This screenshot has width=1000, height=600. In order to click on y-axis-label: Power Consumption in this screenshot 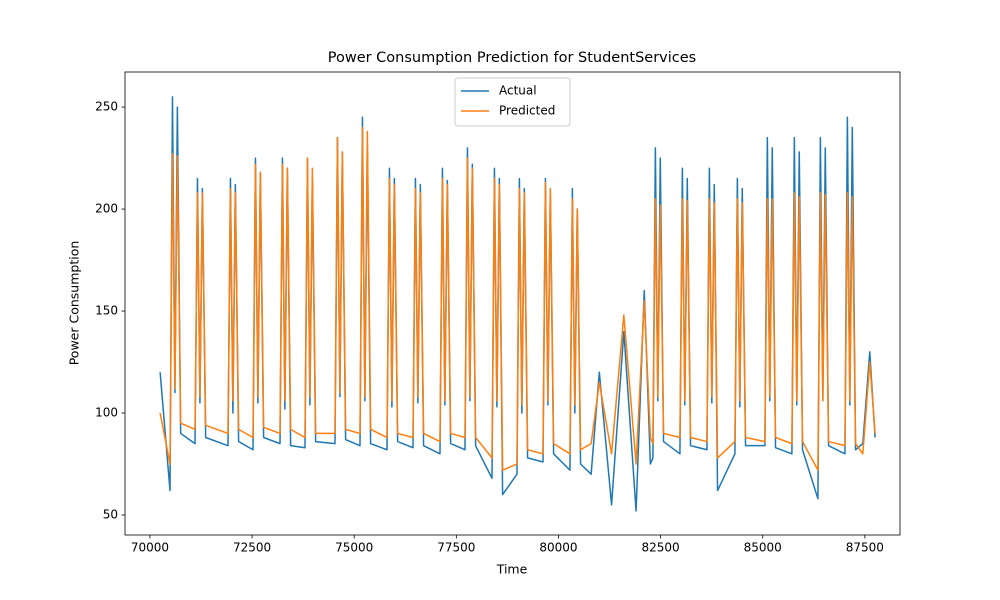, I will do `click(74, 303)`.